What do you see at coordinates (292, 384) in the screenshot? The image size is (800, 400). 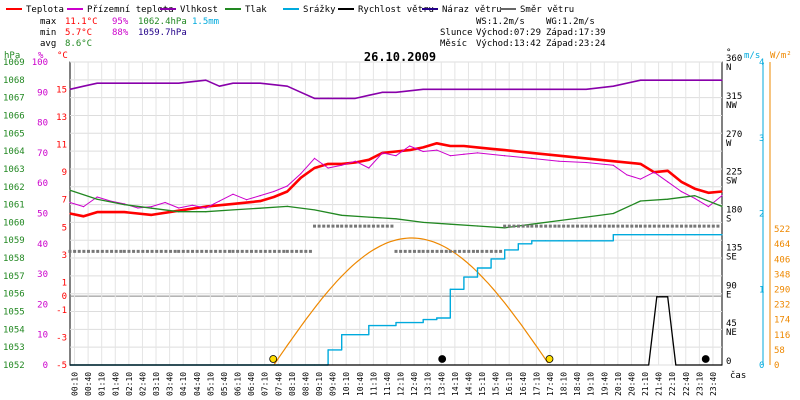 I see `time-tick: 08:10` at bounding box center [292, 384].